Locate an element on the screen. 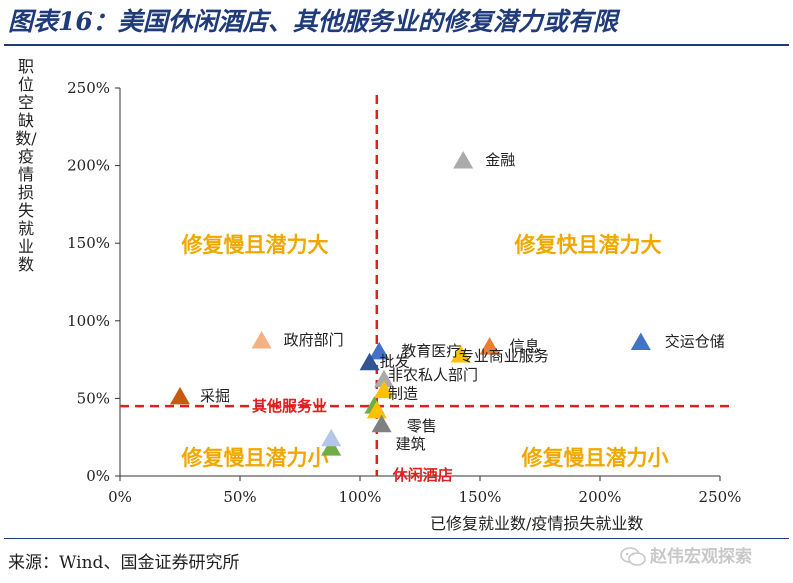 Image resolution: width=793 pixels, height=583 pixels. x-tick-label: 250% is located at coordinates (720, 497).